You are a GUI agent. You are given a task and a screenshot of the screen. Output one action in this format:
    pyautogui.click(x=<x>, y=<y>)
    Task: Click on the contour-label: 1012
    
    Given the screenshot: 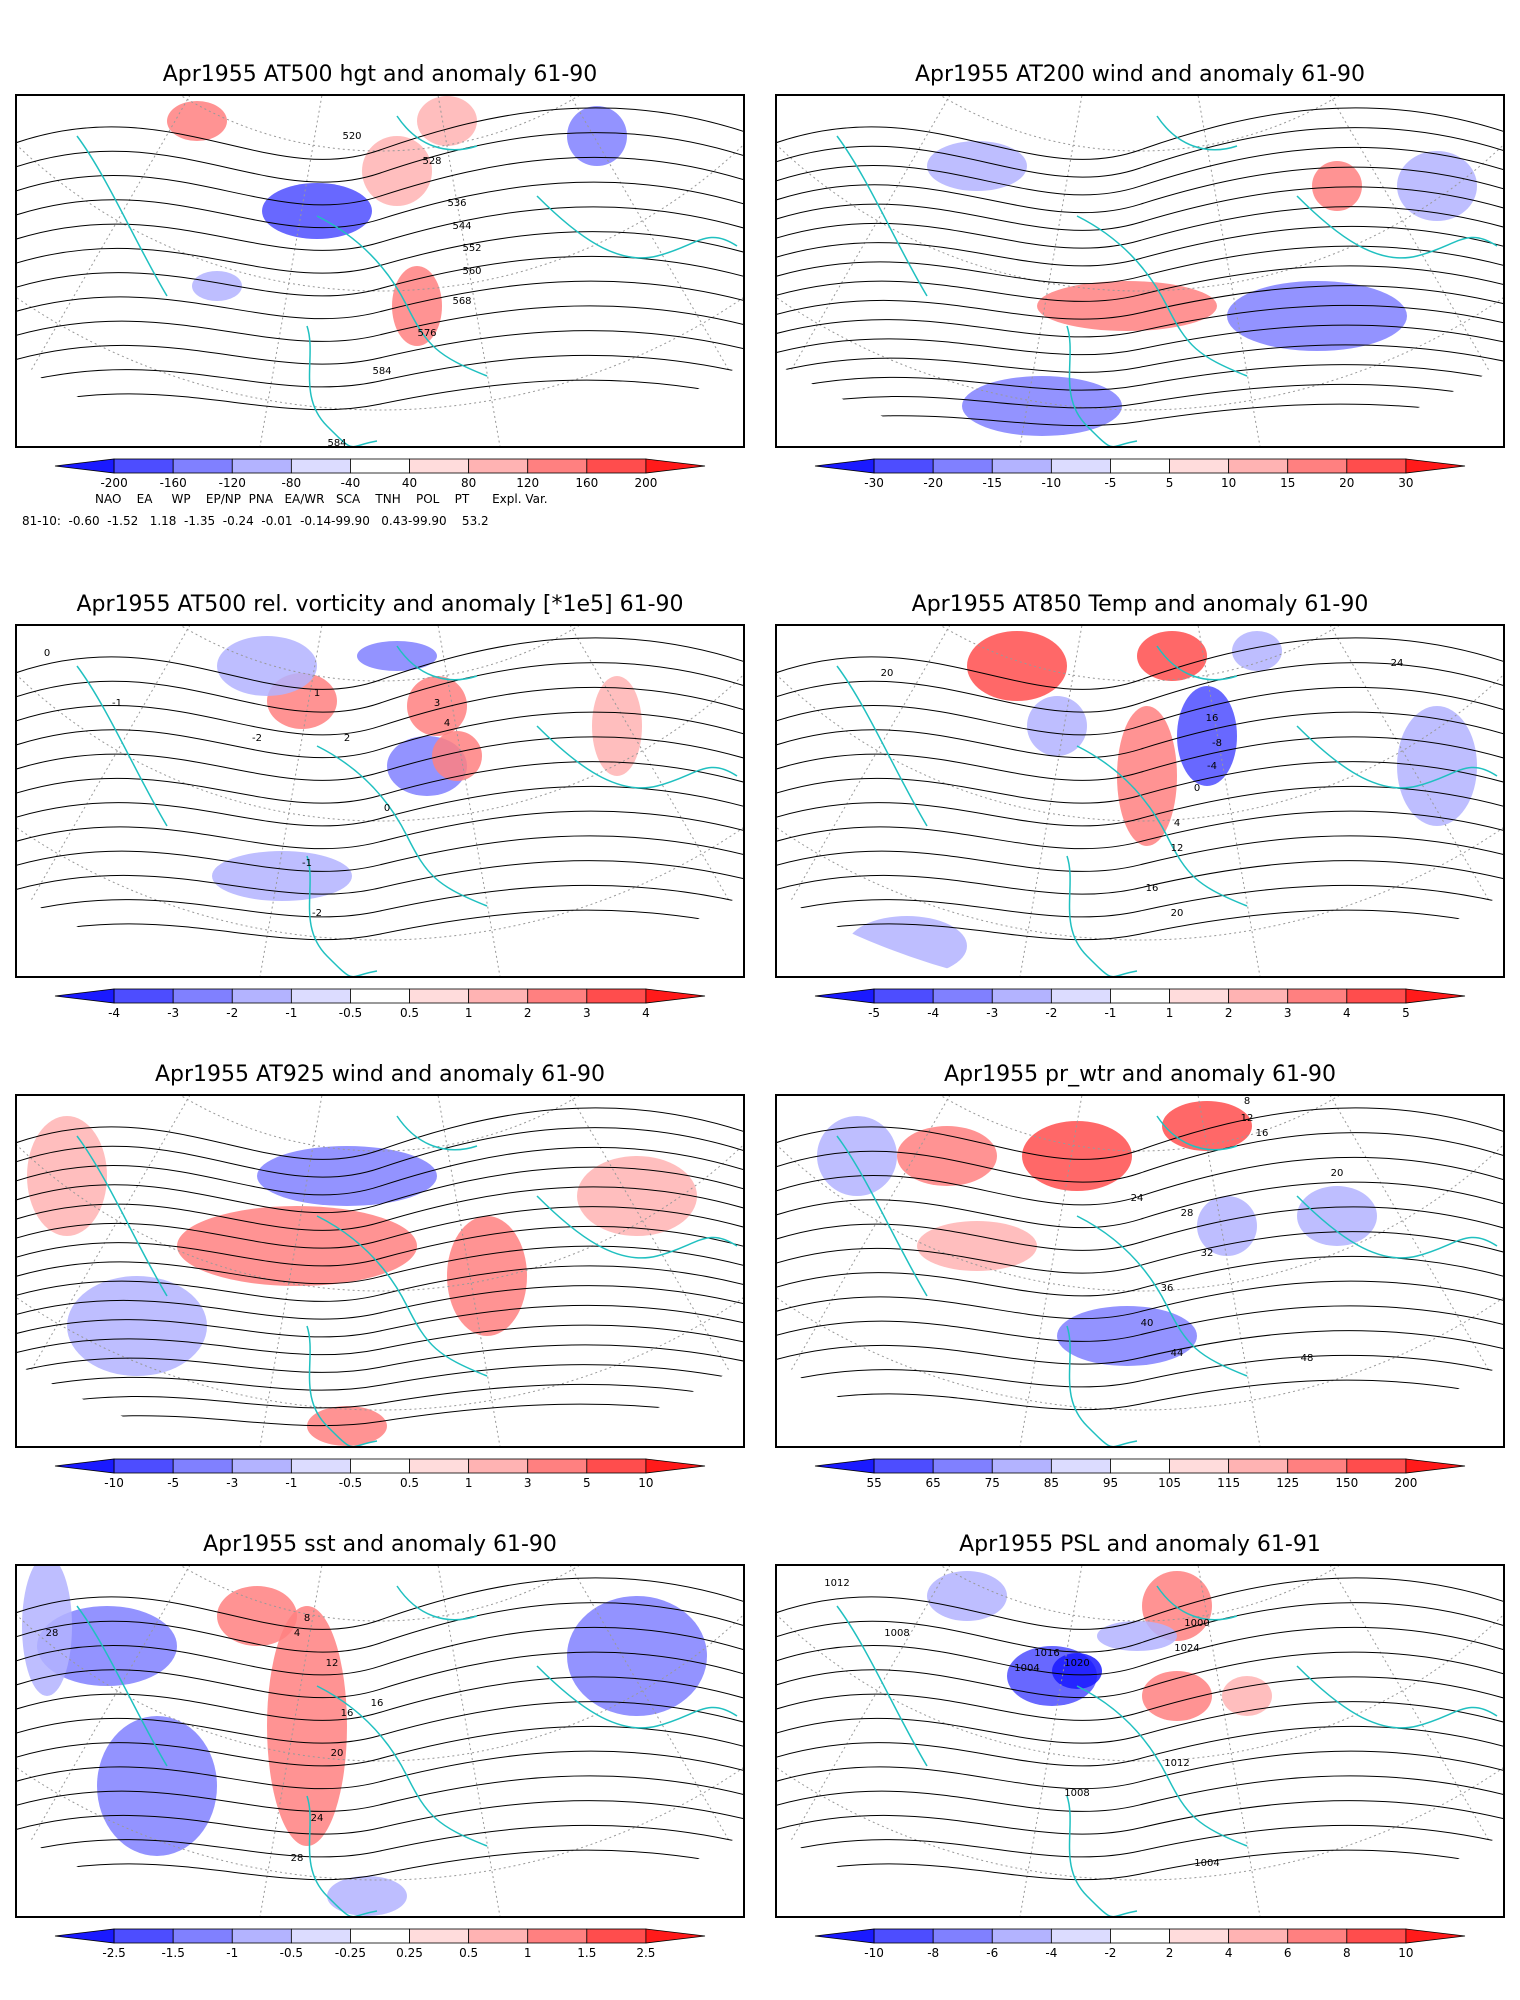 What is the action you would take?
    pyautogui.click(x=1176, y=1763)
    